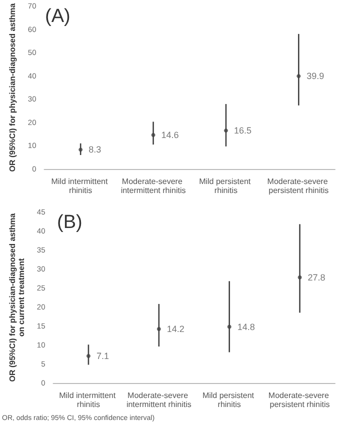  Describe the element at coordinates (69, 222) in the screenshot. I see `chart-title: (B)` at that location.